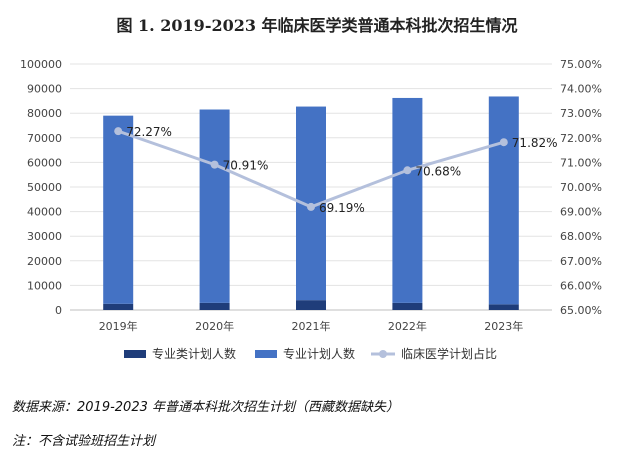 The width and height of the screenshot is (634, 466). I want to click on right-tick-label: 74.00%, so click(581, 89).